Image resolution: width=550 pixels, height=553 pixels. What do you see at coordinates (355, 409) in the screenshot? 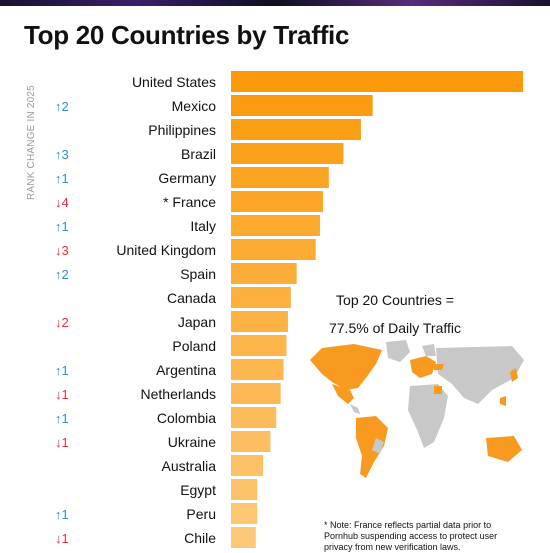
I see `map-region-central-america` at bounding box center [355, 409].